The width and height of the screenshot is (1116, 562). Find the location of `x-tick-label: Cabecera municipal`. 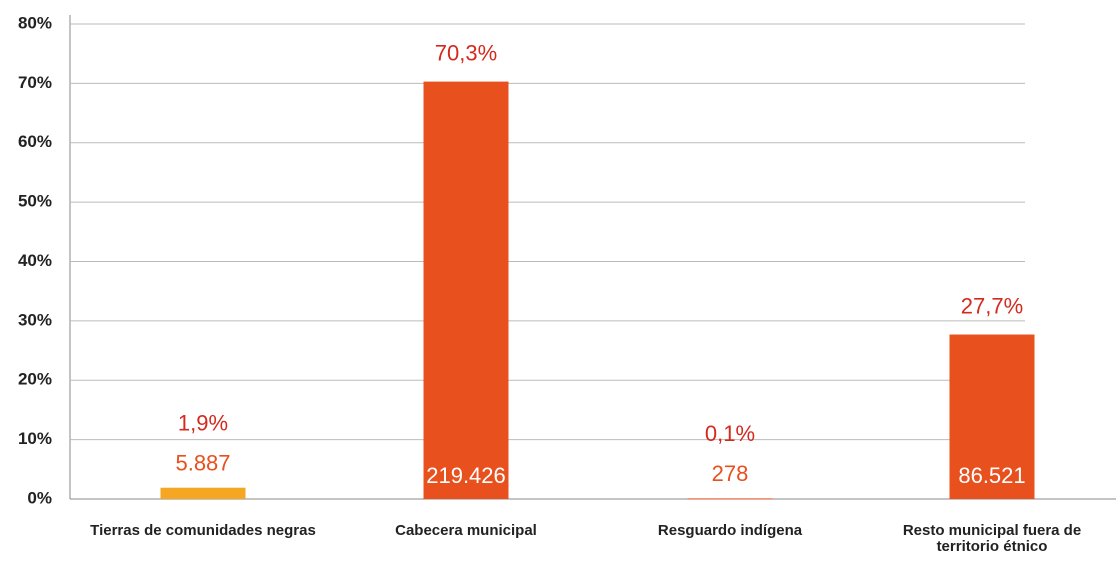

x-tick-label: Cabecera municipal is located at coordinates (466, 530).